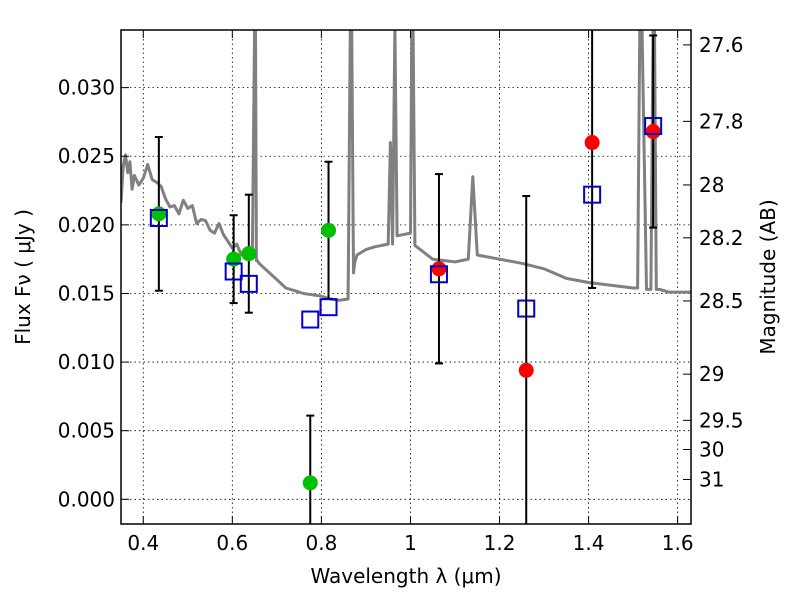 The height and width of the screenshot is (604, 800). What do you see at coordinates (721, 238) in the screenshot?
I see `mag-tick-label: 28.2` at bounding box center [721, 238].